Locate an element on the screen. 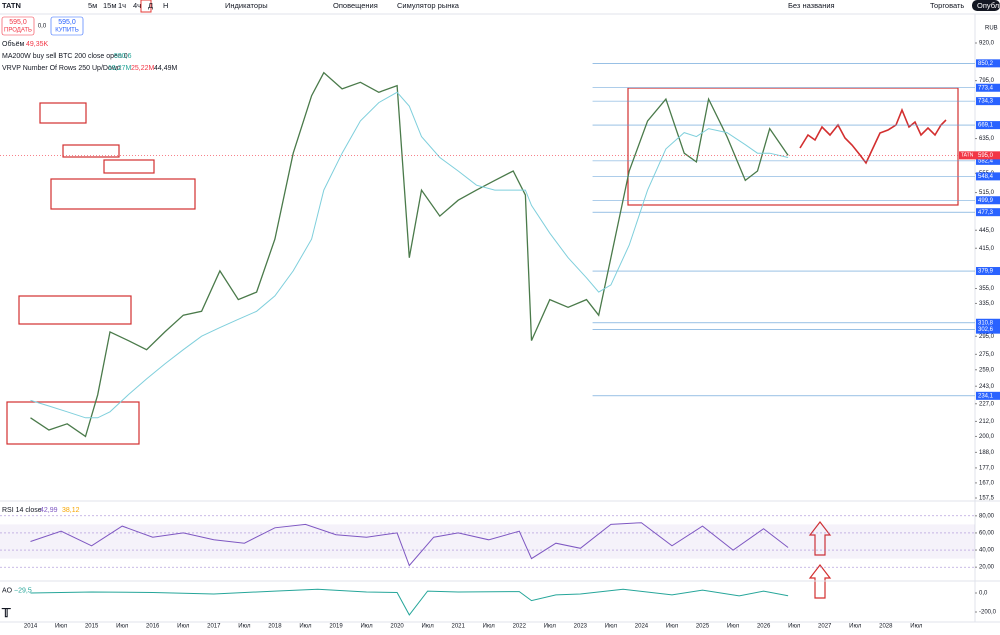 This screenshot has height=635, width=1000. x-tick-label: 2016 is located at coordinates (153, 627).